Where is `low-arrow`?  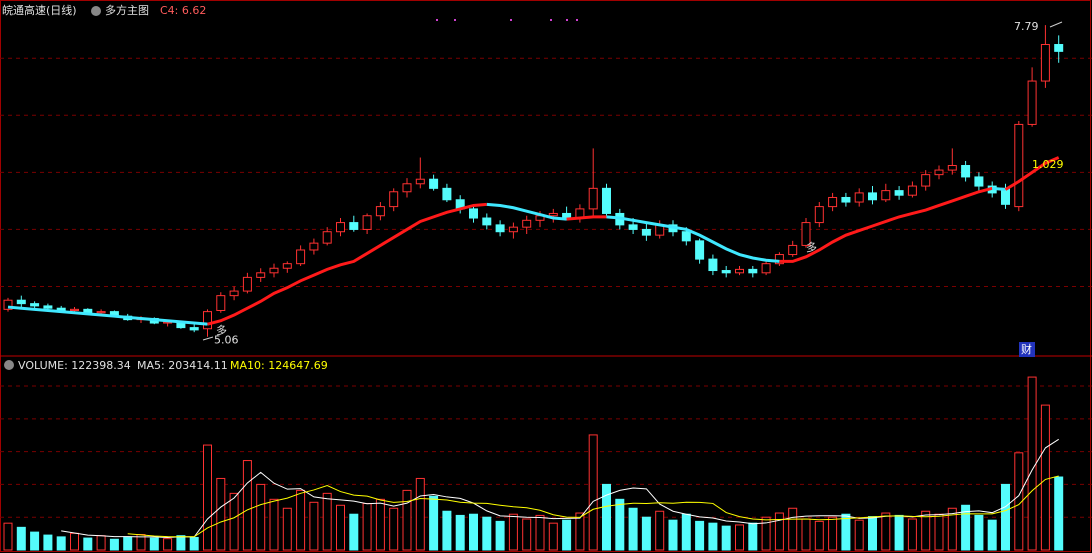 low-arrow is located at coordinates (208, 338).